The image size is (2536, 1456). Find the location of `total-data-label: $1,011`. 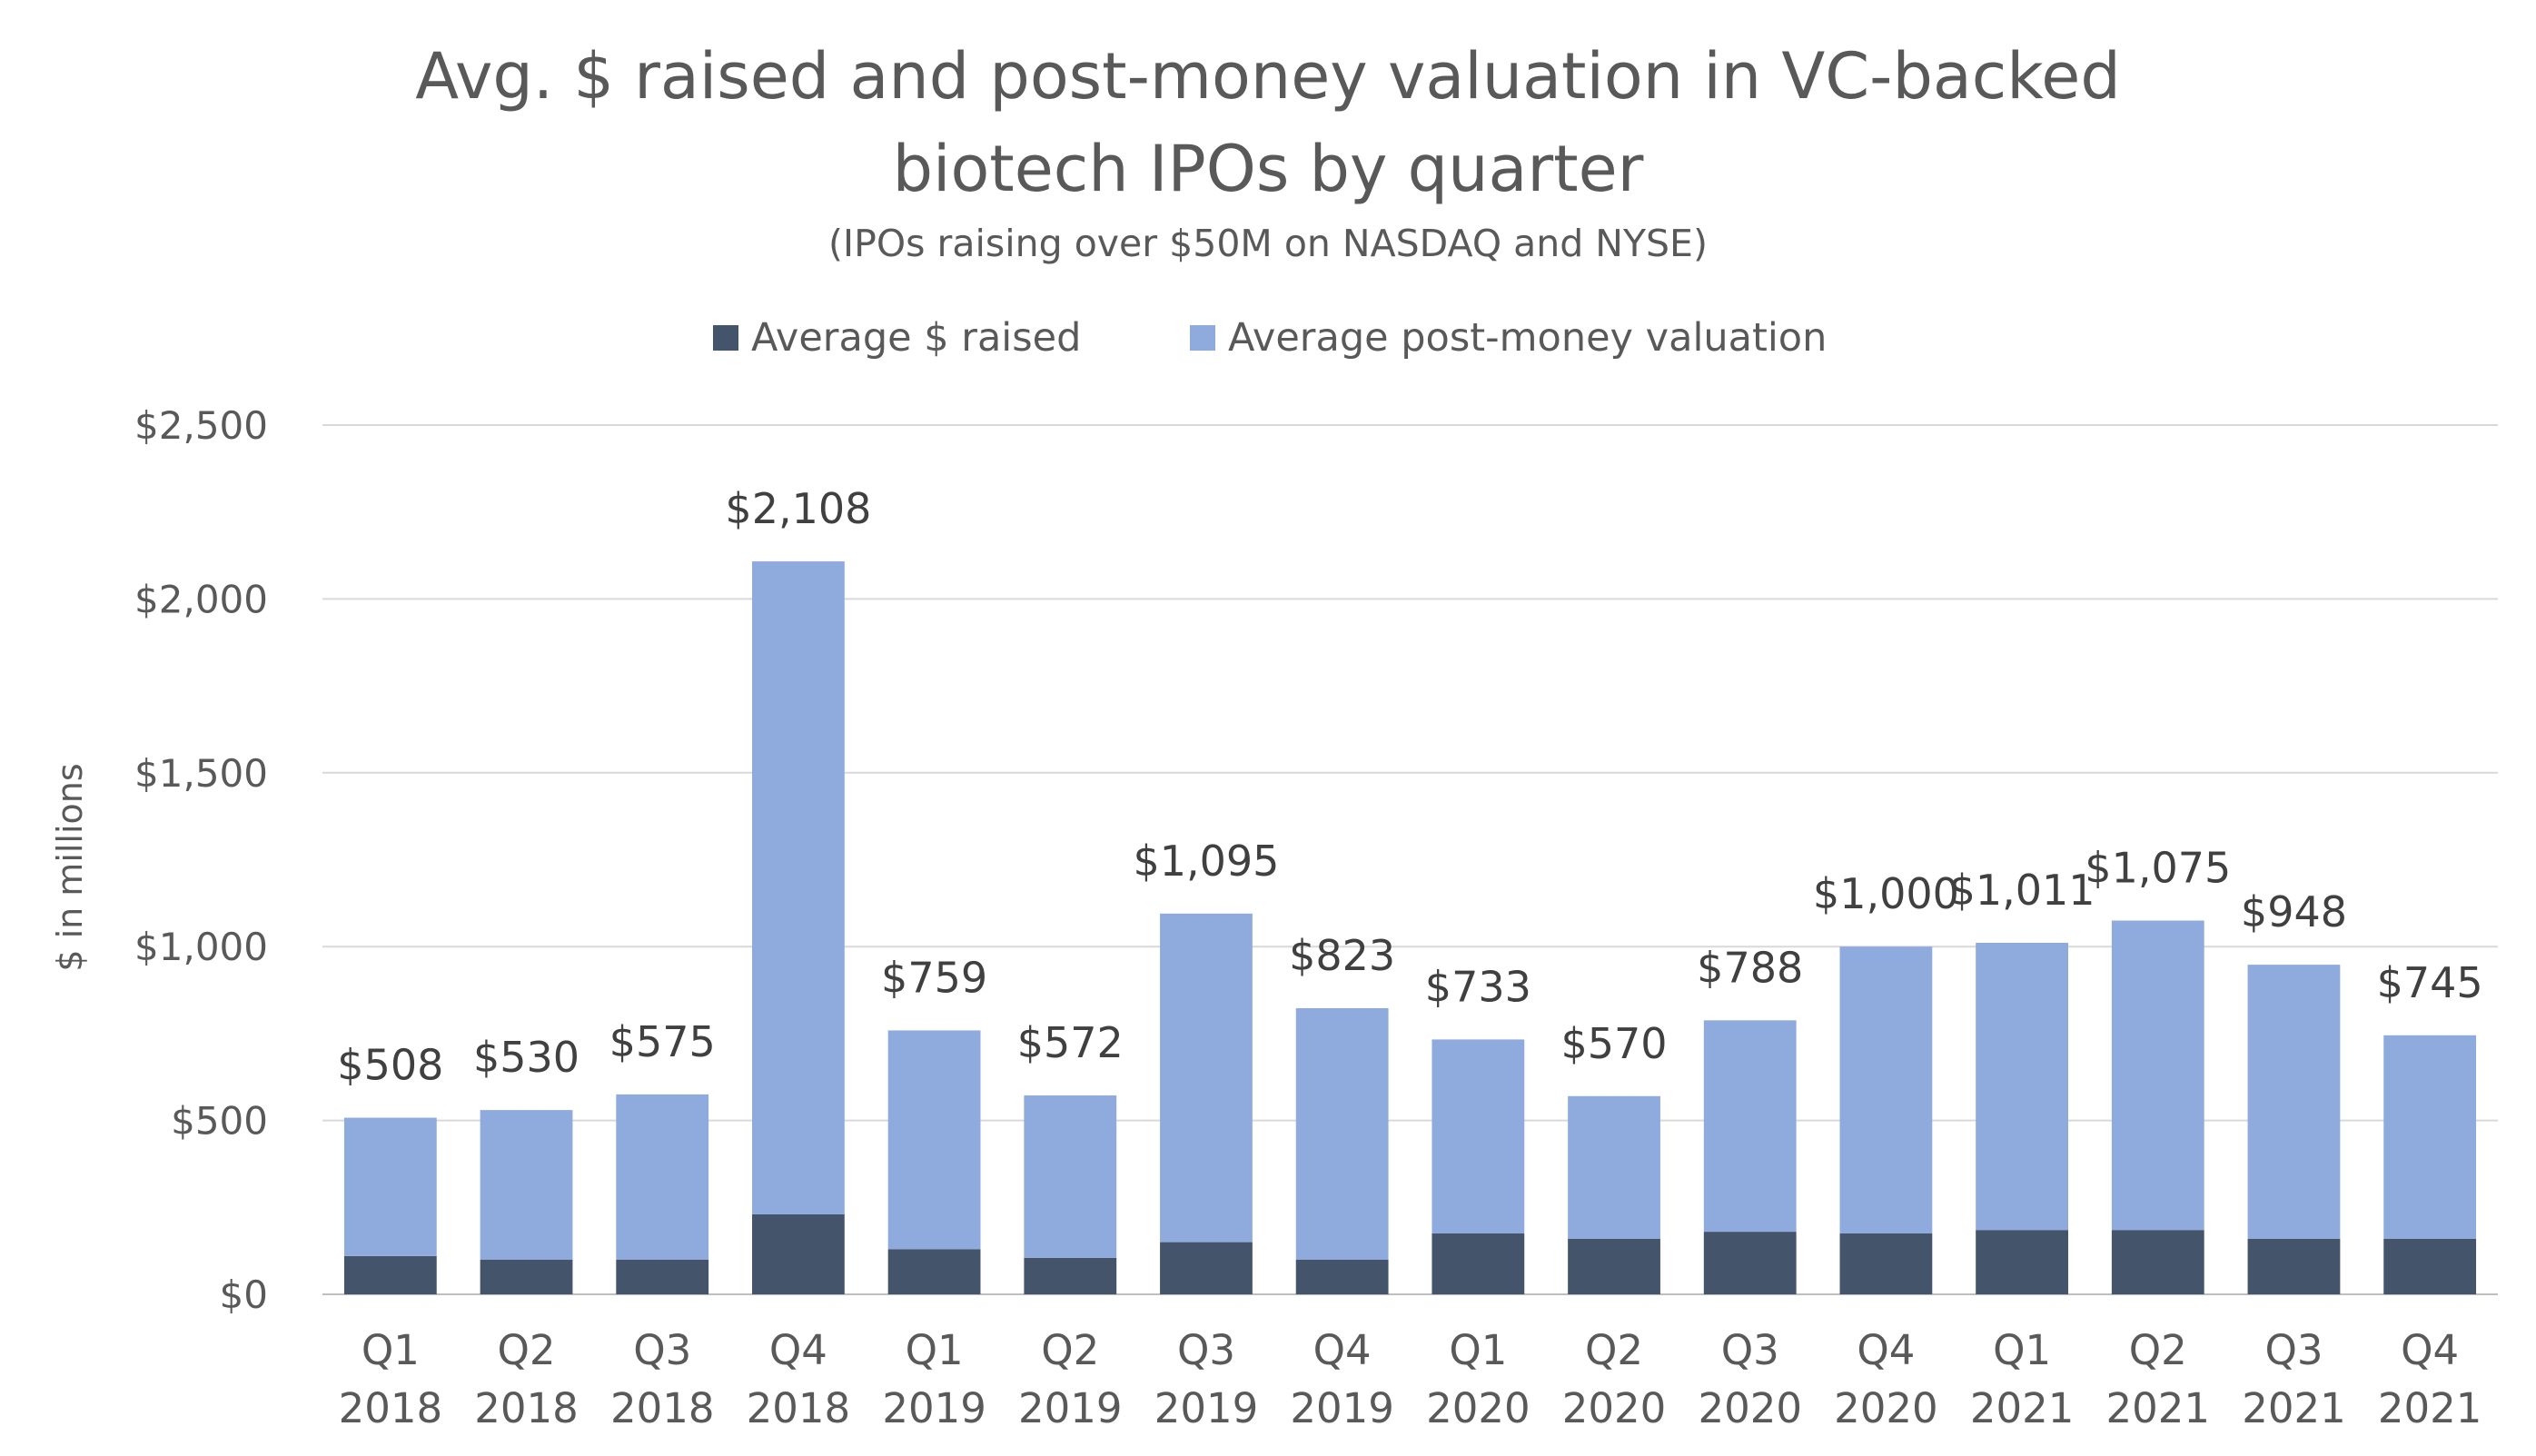

total-data-label: $1,011 is located at coordinates (2022, 891).